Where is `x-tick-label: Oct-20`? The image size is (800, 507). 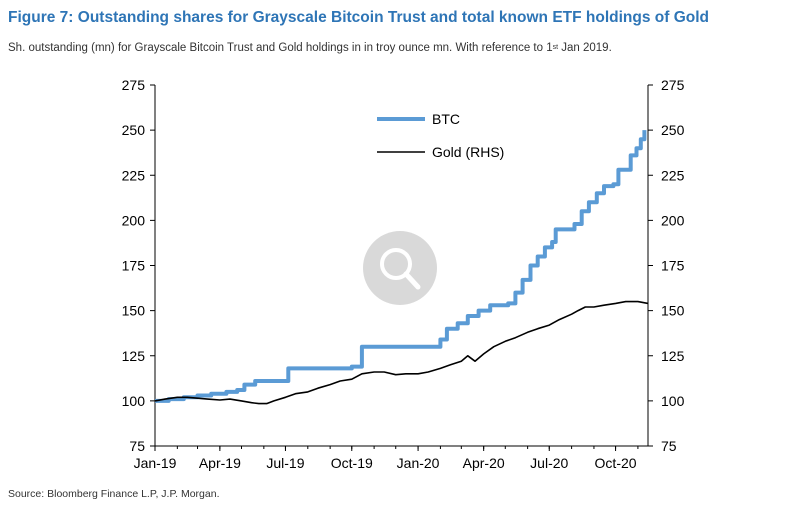 x-tick-label: Oct-20 is located at coordinates (616, 463).